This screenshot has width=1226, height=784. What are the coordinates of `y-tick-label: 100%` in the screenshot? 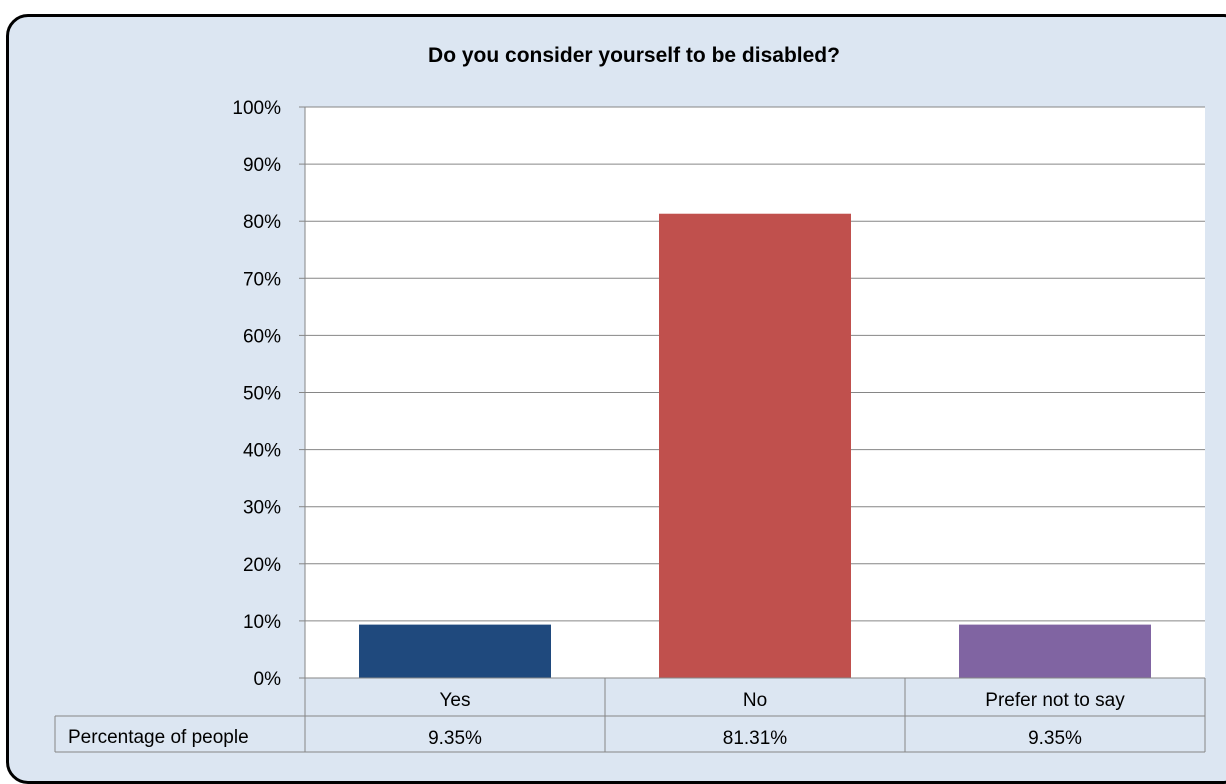 It's located at (256, 108).